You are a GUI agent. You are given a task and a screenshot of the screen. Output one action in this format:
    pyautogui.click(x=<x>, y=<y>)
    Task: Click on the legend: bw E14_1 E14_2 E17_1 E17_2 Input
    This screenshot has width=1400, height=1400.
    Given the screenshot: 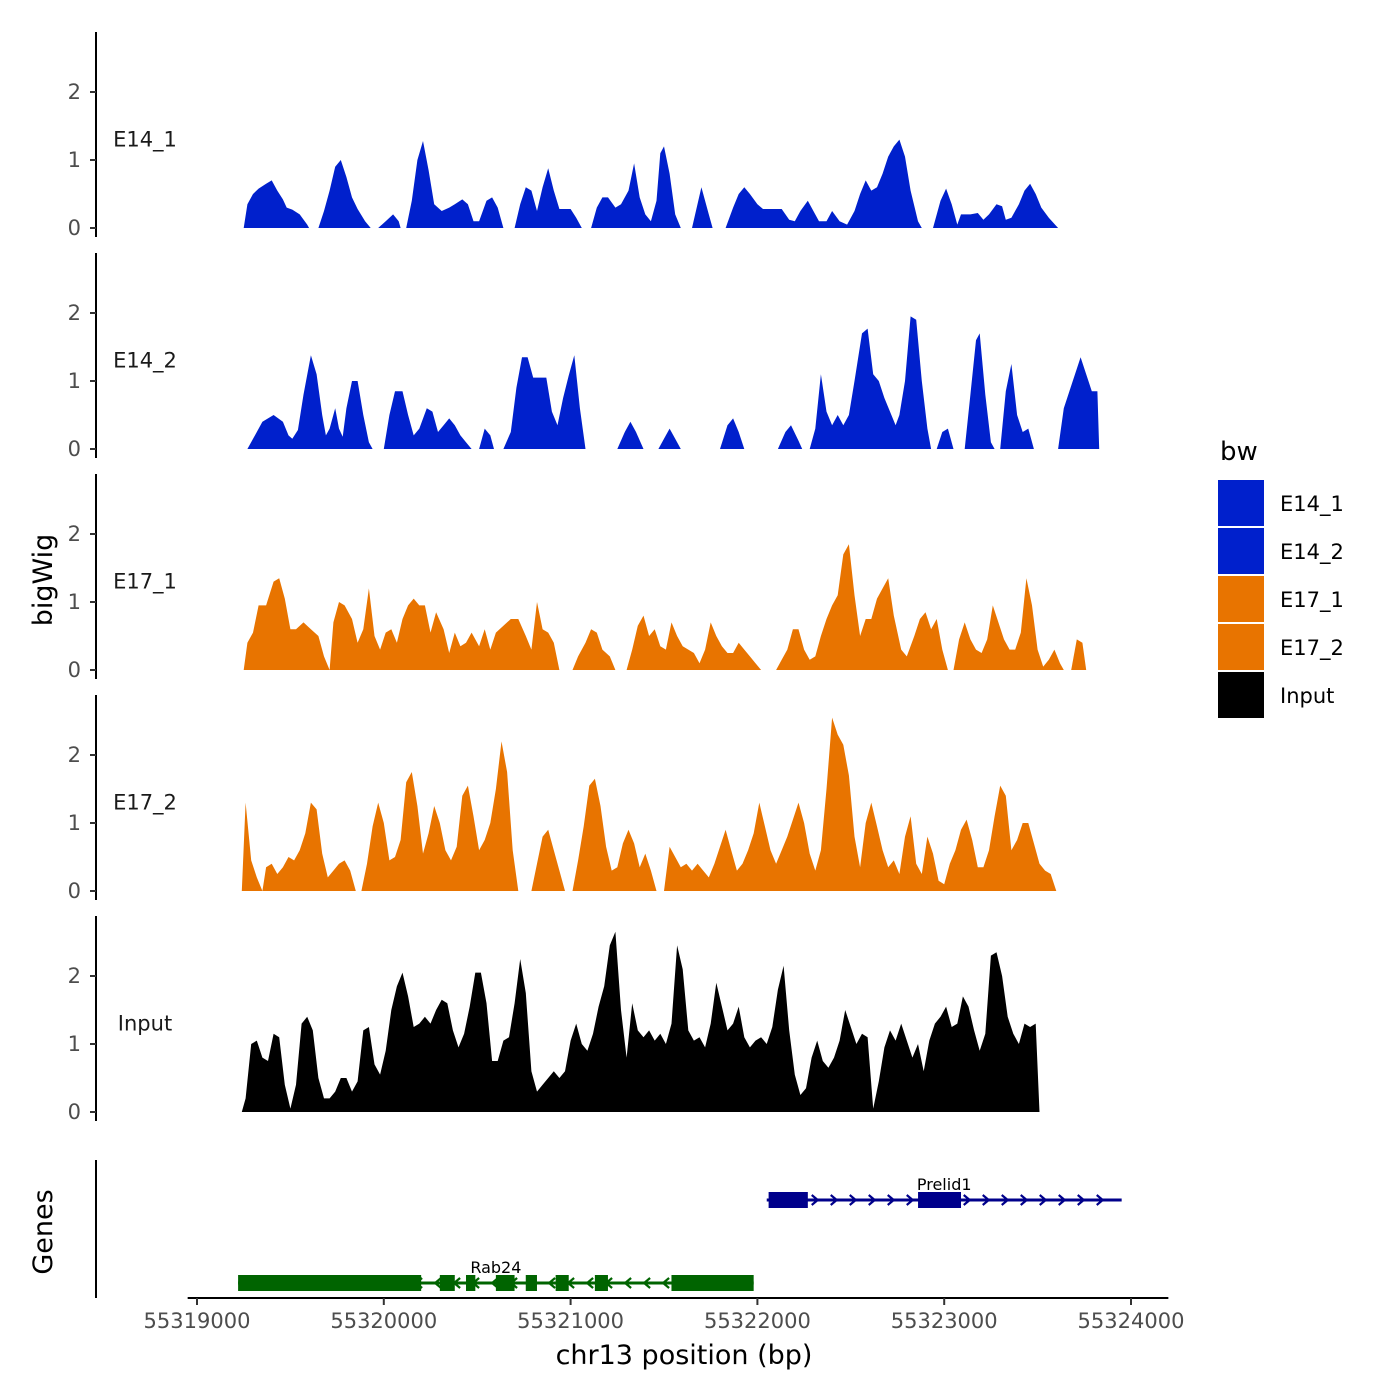 What is the action you would take?
    pyautogui.click(x=1281, y=577)
    